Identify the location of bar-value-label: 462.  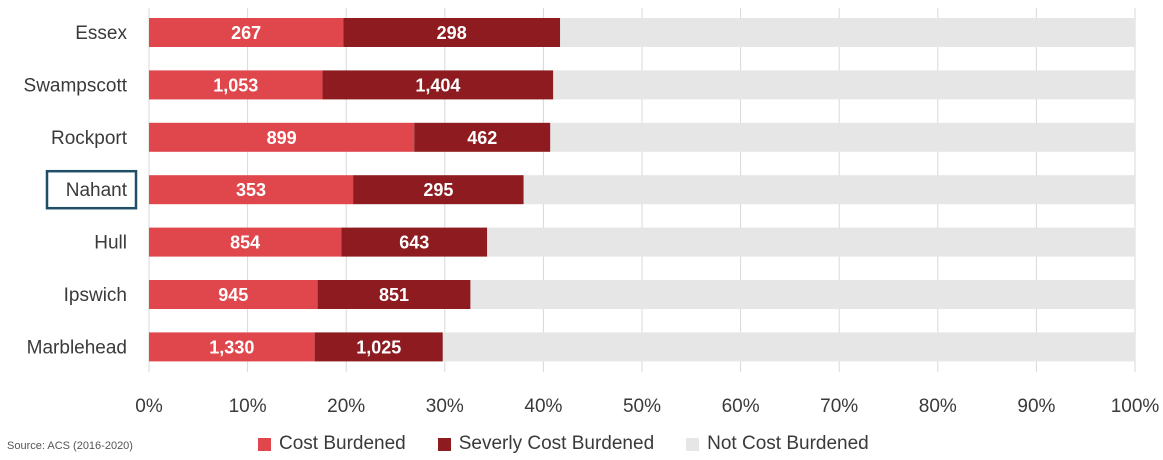
(482, 138).